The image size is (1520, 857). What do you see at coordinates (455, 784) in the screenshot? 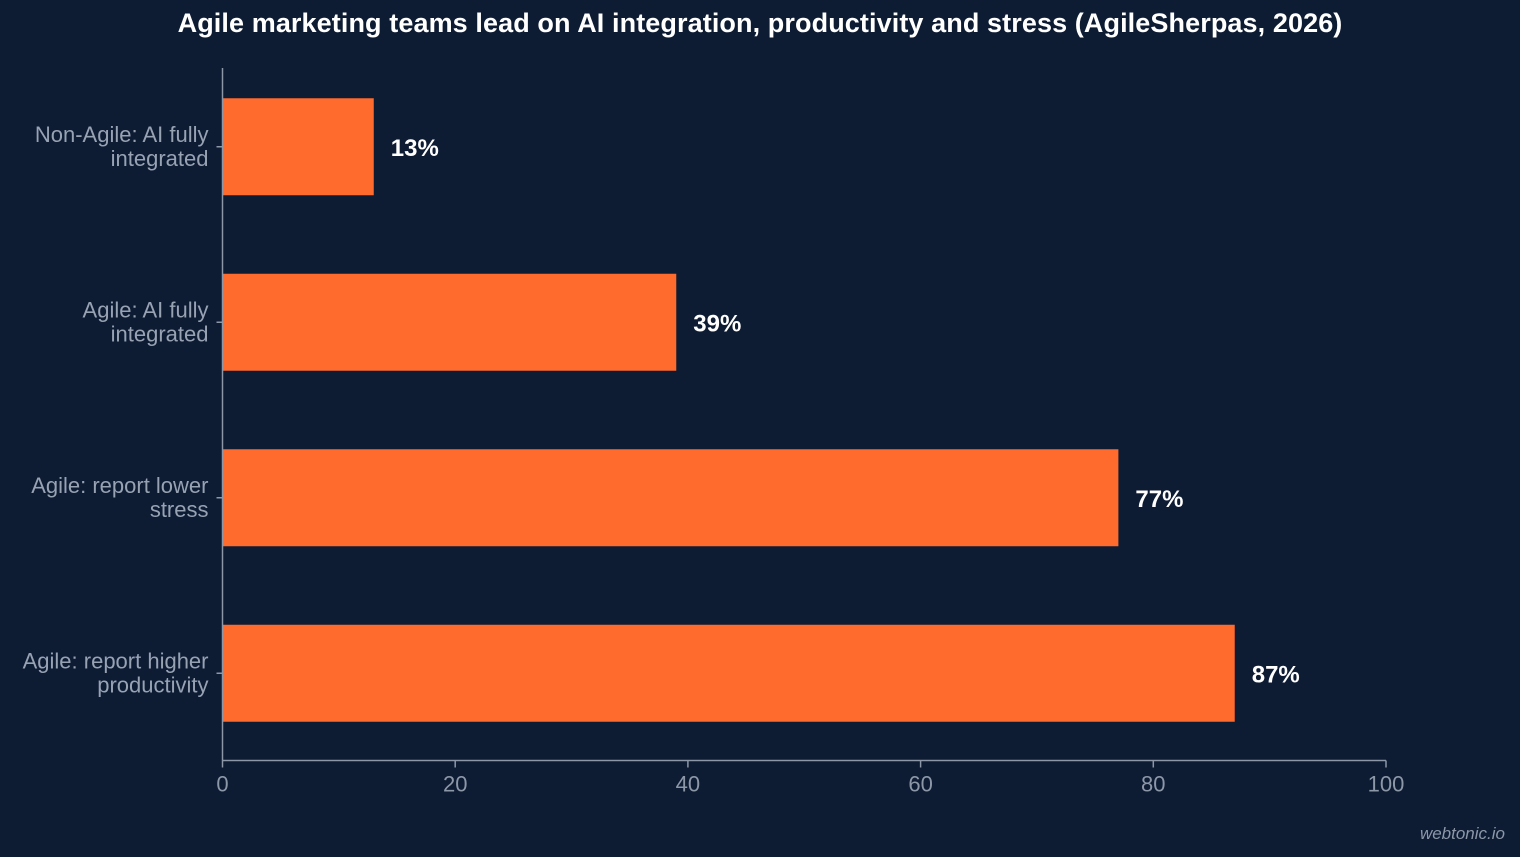
I see `x-tick-label-1: 20` at bounding box center [455, 784].